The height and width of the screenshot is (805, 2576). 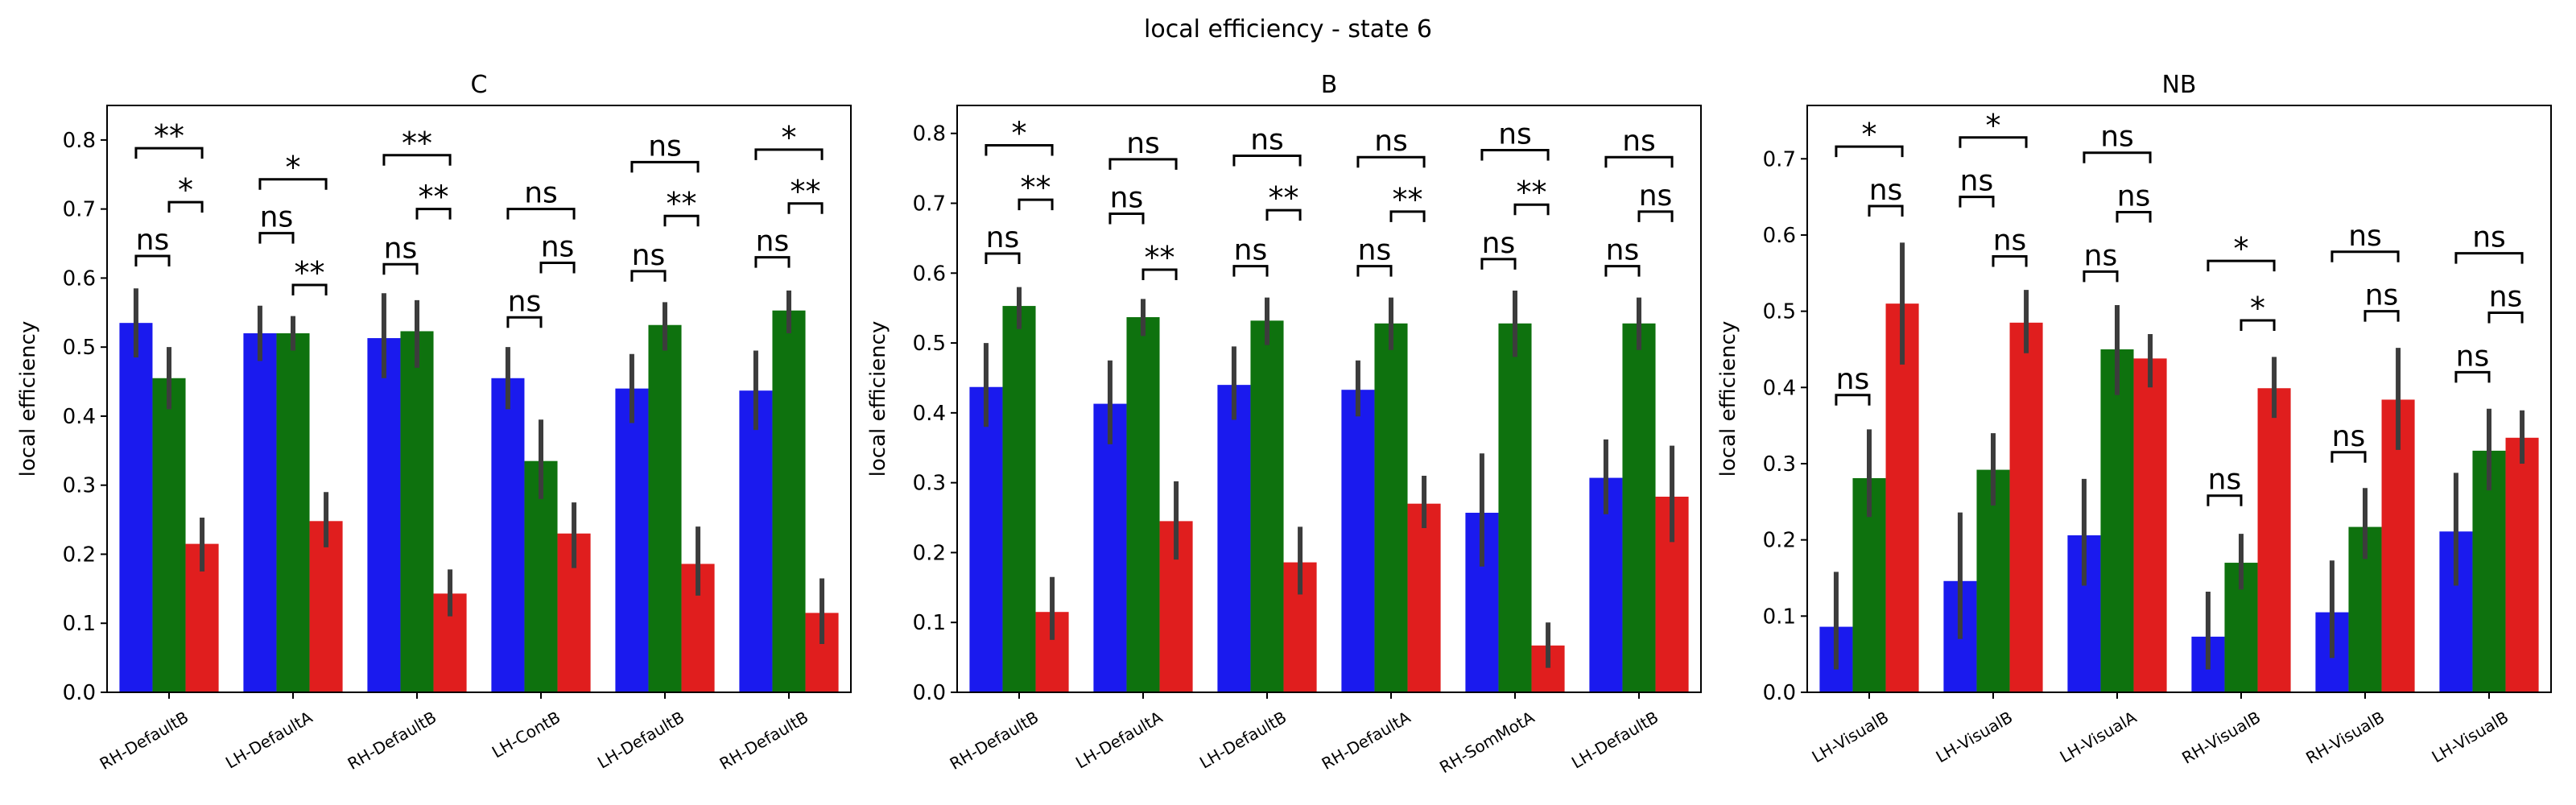 I want to click on x-tick-label: RH-VisualB, so click(x=2221, y=738).